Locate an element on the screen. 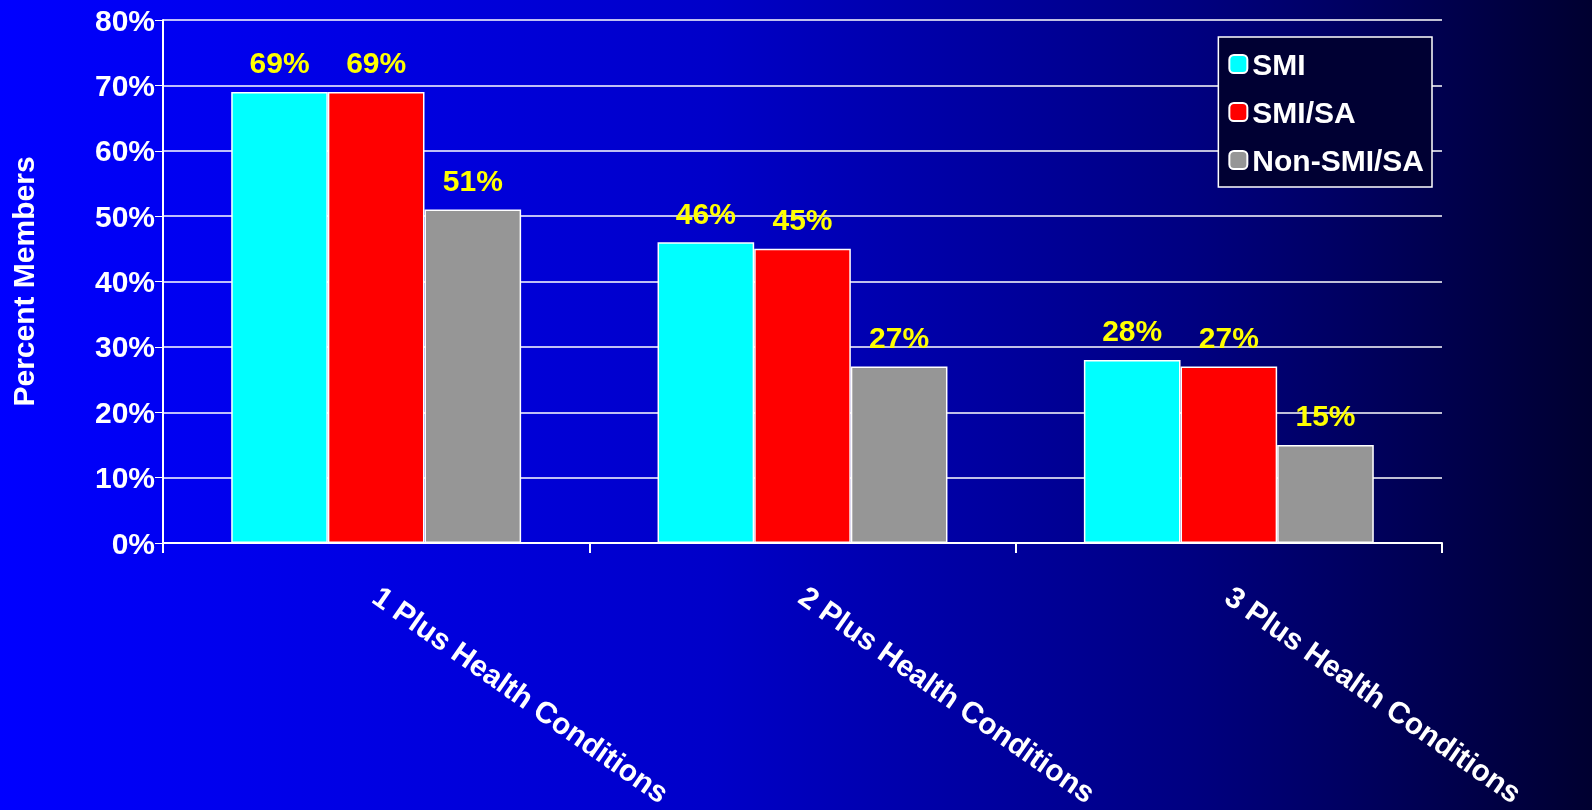 The height and width of the screenshot is (810, 1592). y-tick-label: 70% is located at coordinates (124, 85).